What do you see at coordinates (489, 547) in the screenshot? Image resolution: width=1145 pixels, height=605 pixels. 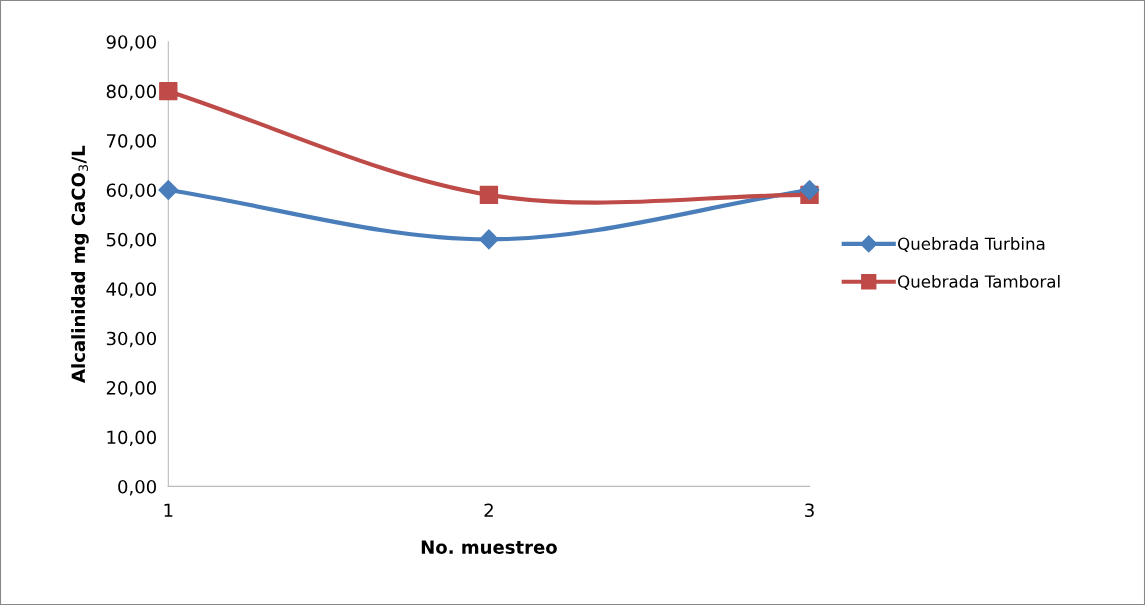 I see `x-axis-title: No. muestreo` at bounding box center [489, 547].